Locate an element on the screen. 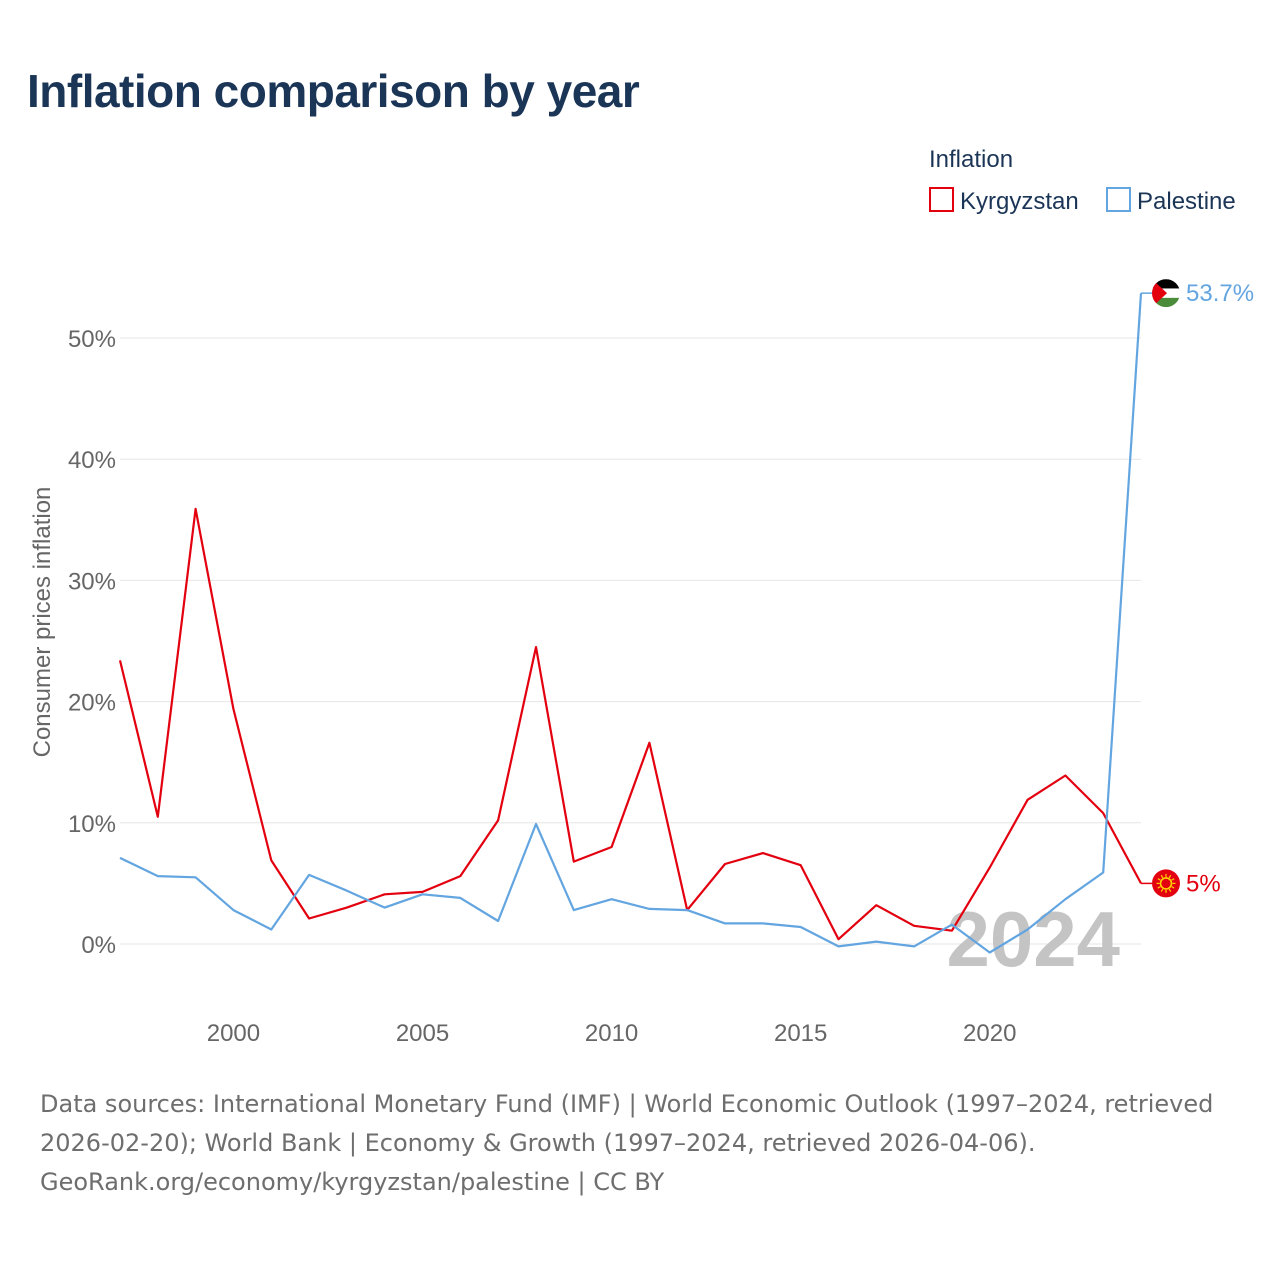  x-tick-label: 2005 is located at coordinates (422, 1033).